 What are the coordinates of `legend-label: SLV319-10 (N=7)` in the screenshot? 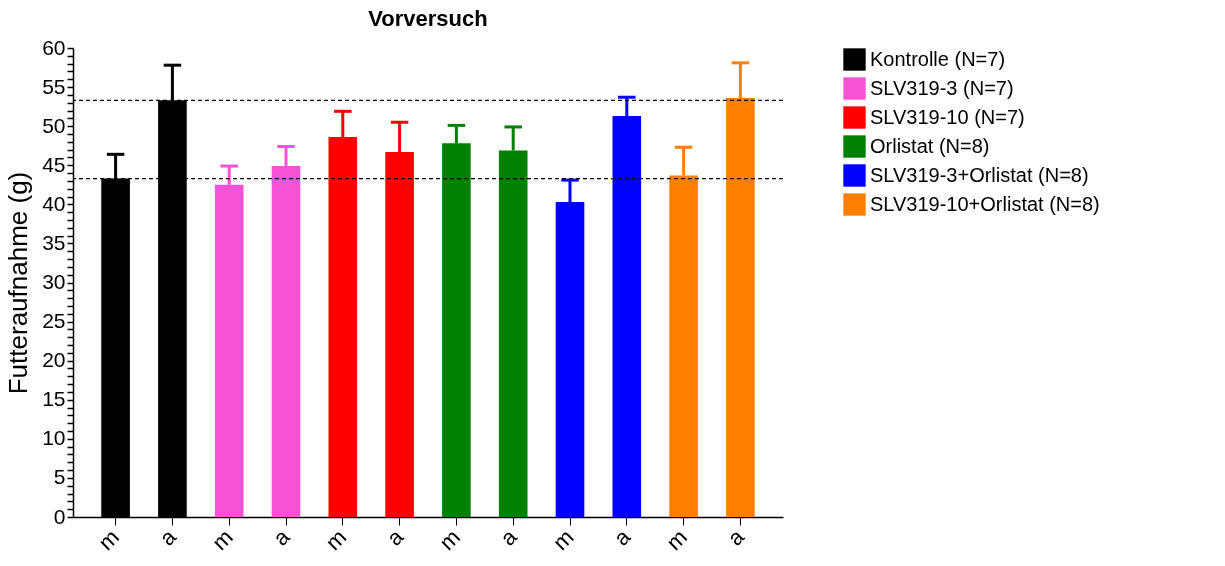 It's located at (947, 116).